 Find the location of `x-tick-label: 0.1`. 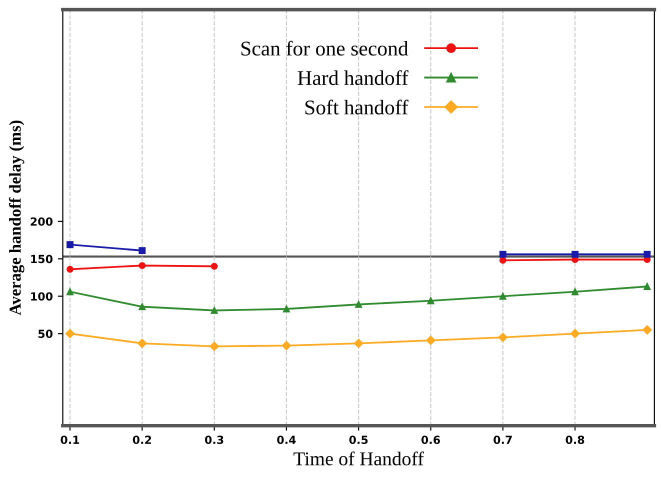

x-tick-label: 0.1 is located at coordinates (70, 440).